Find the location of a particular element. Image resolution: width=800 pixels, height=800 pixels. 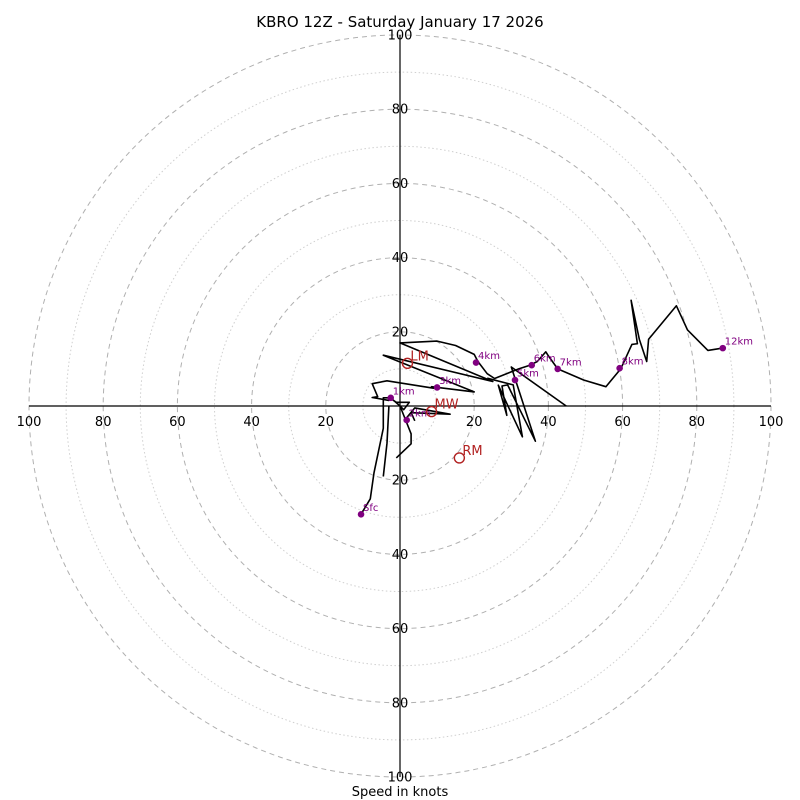

hodograph-line is located at coordinates (541, 407).